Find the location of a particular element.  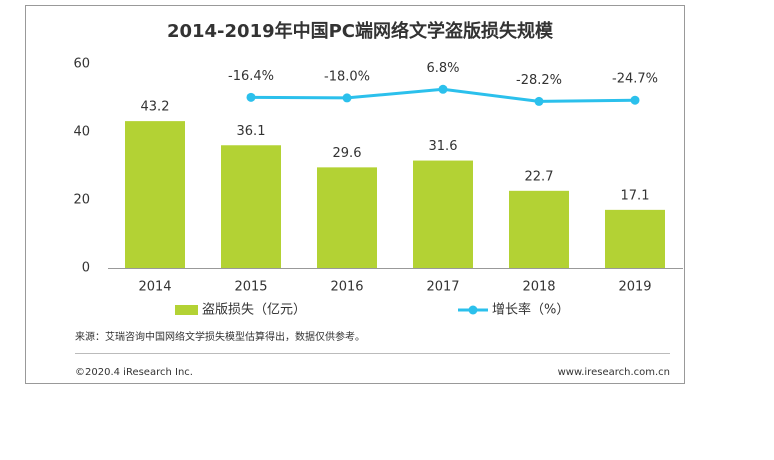

data-label: 29.6 is located at coordinates (347, 153).